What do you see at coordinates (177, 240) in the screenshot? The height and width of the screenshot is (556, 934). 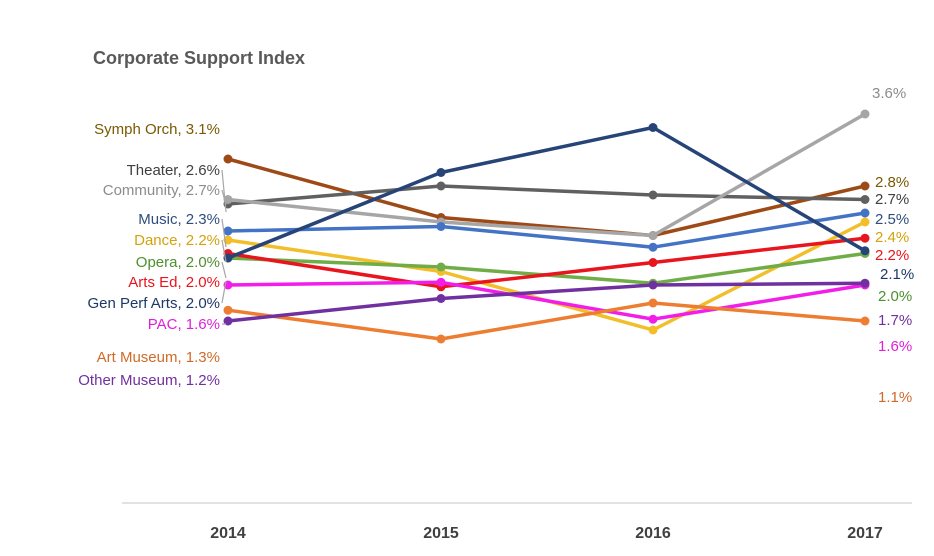 I see `start-label-dance: Dance, 2.2%` at bounding box center [177, 240].